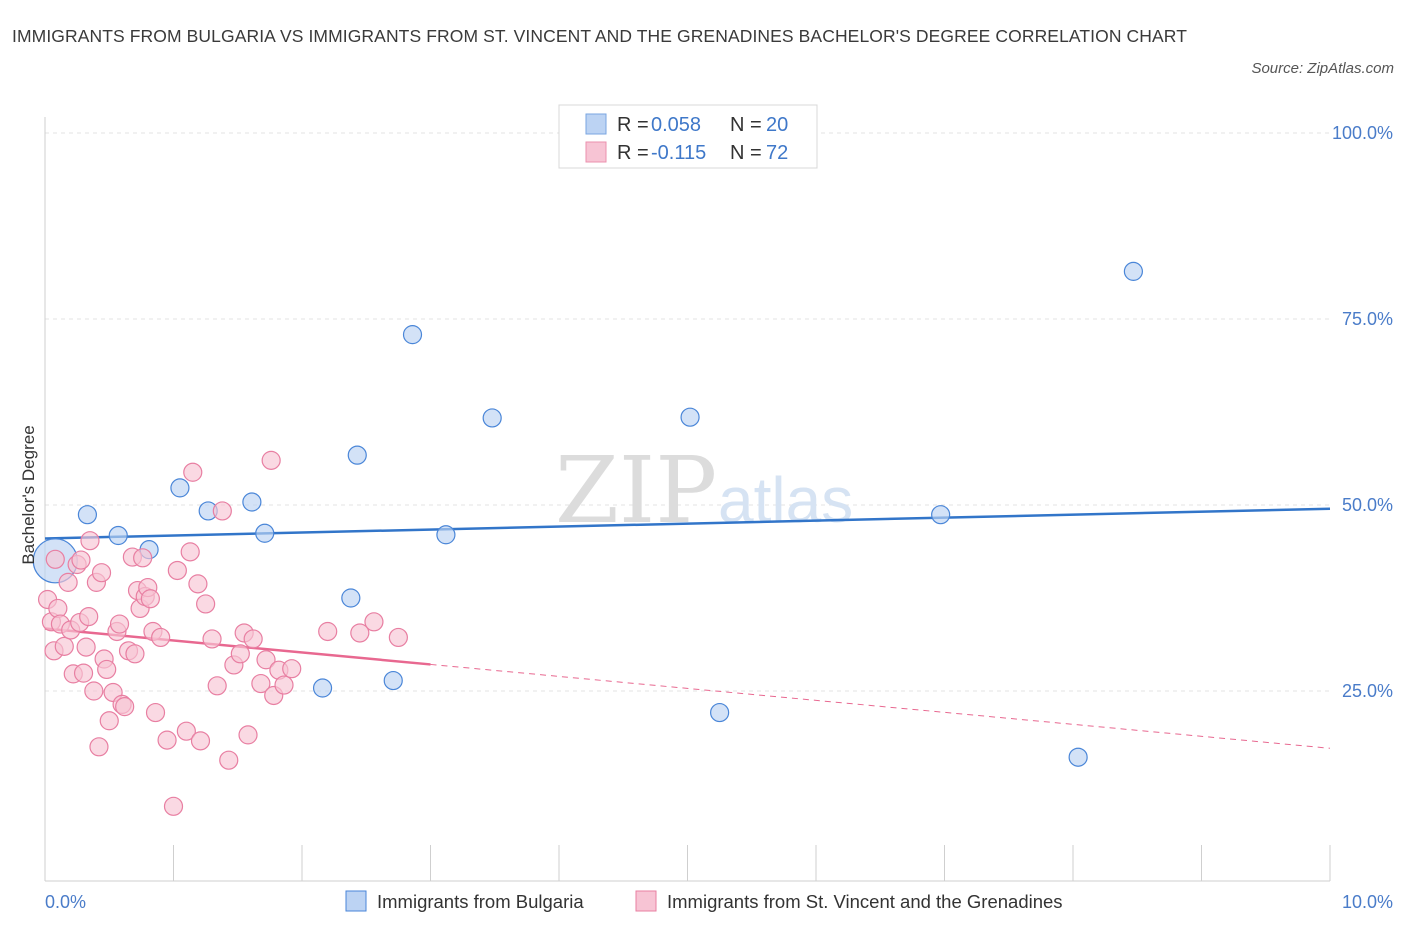 This screenshot has height=930, width=1406. Describe the element at coordinates (777, 153) in the screenshot. I see `legend-n-value: 72` at that location.